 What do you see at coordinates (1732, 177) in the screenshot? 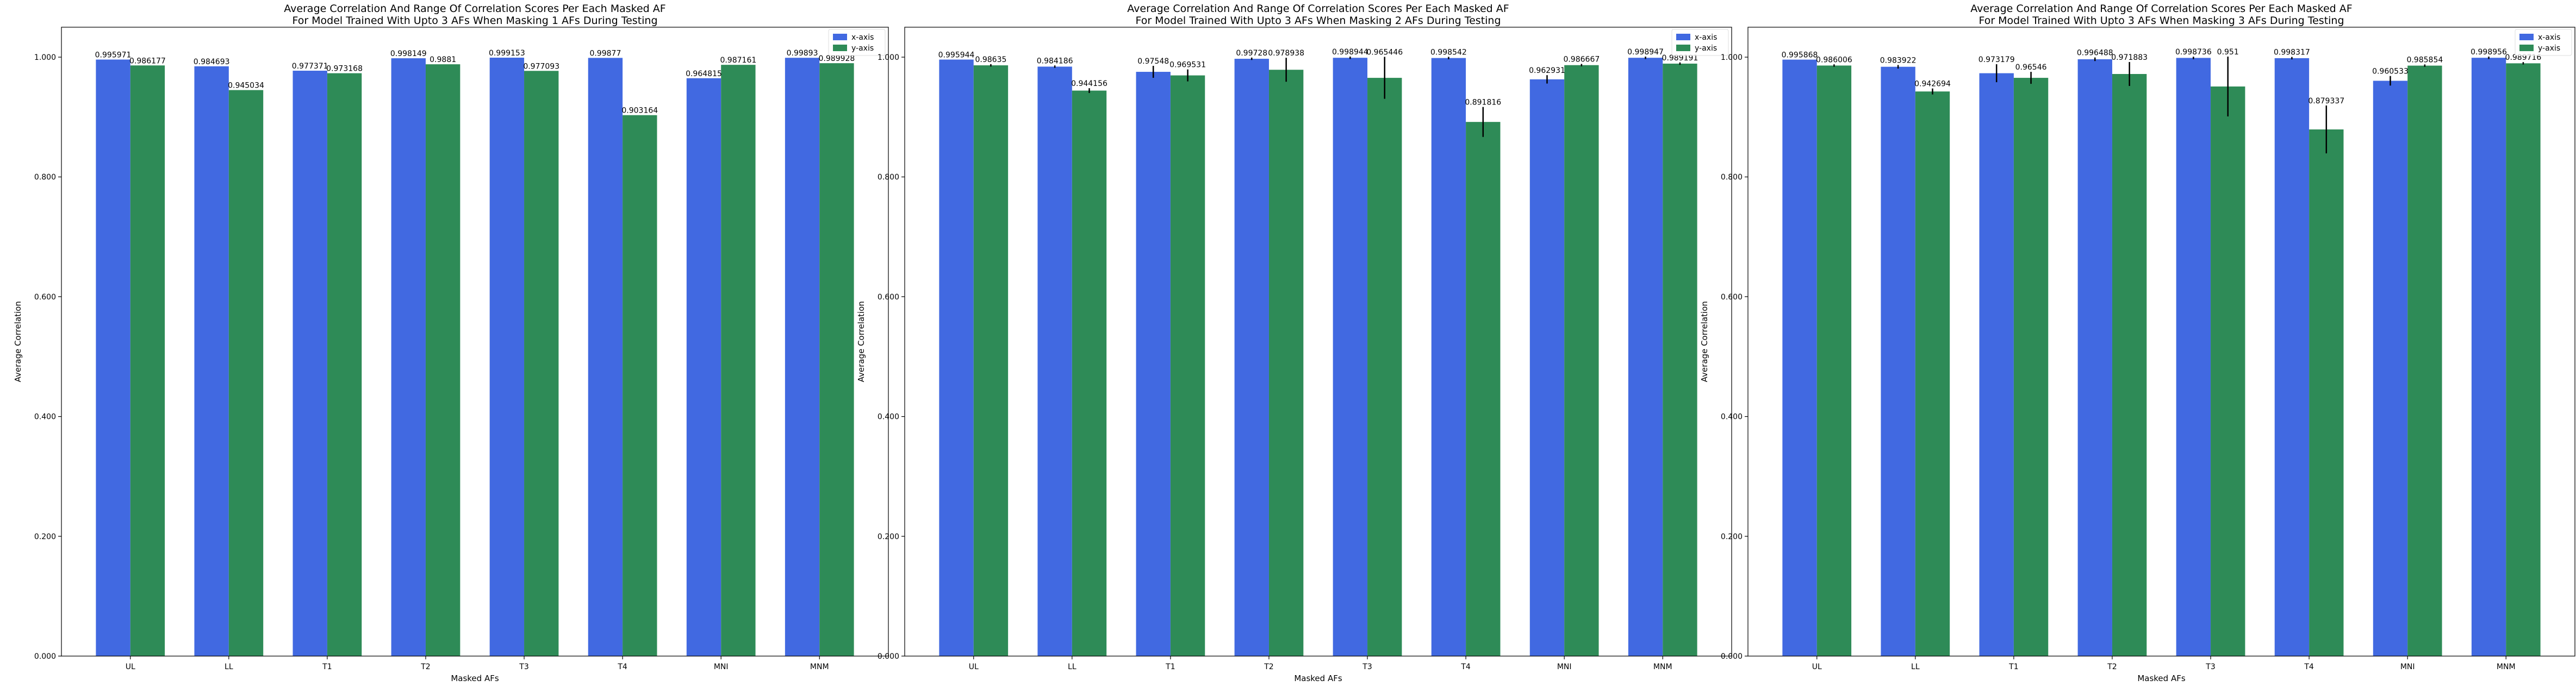
I see `y-tick-label: 0.800` at bounding box center [1732, 177].